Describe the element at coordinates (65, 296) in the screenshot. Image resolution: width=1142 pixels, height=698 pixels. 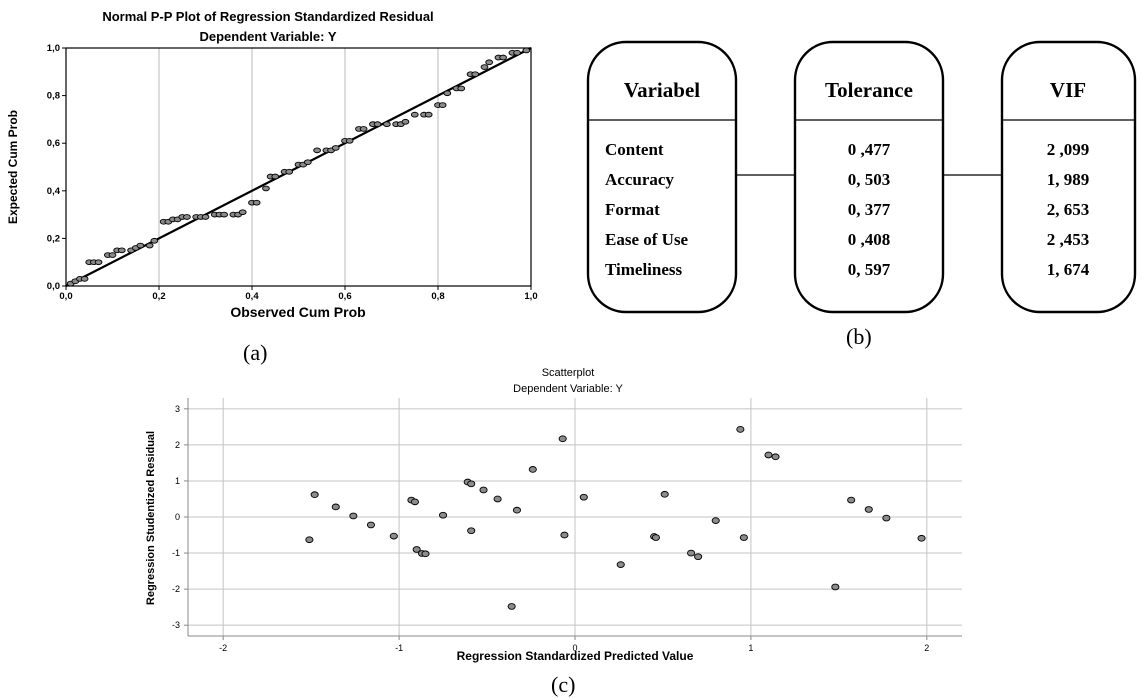
I see `pp-x-tick-label: 0,0` at that location.